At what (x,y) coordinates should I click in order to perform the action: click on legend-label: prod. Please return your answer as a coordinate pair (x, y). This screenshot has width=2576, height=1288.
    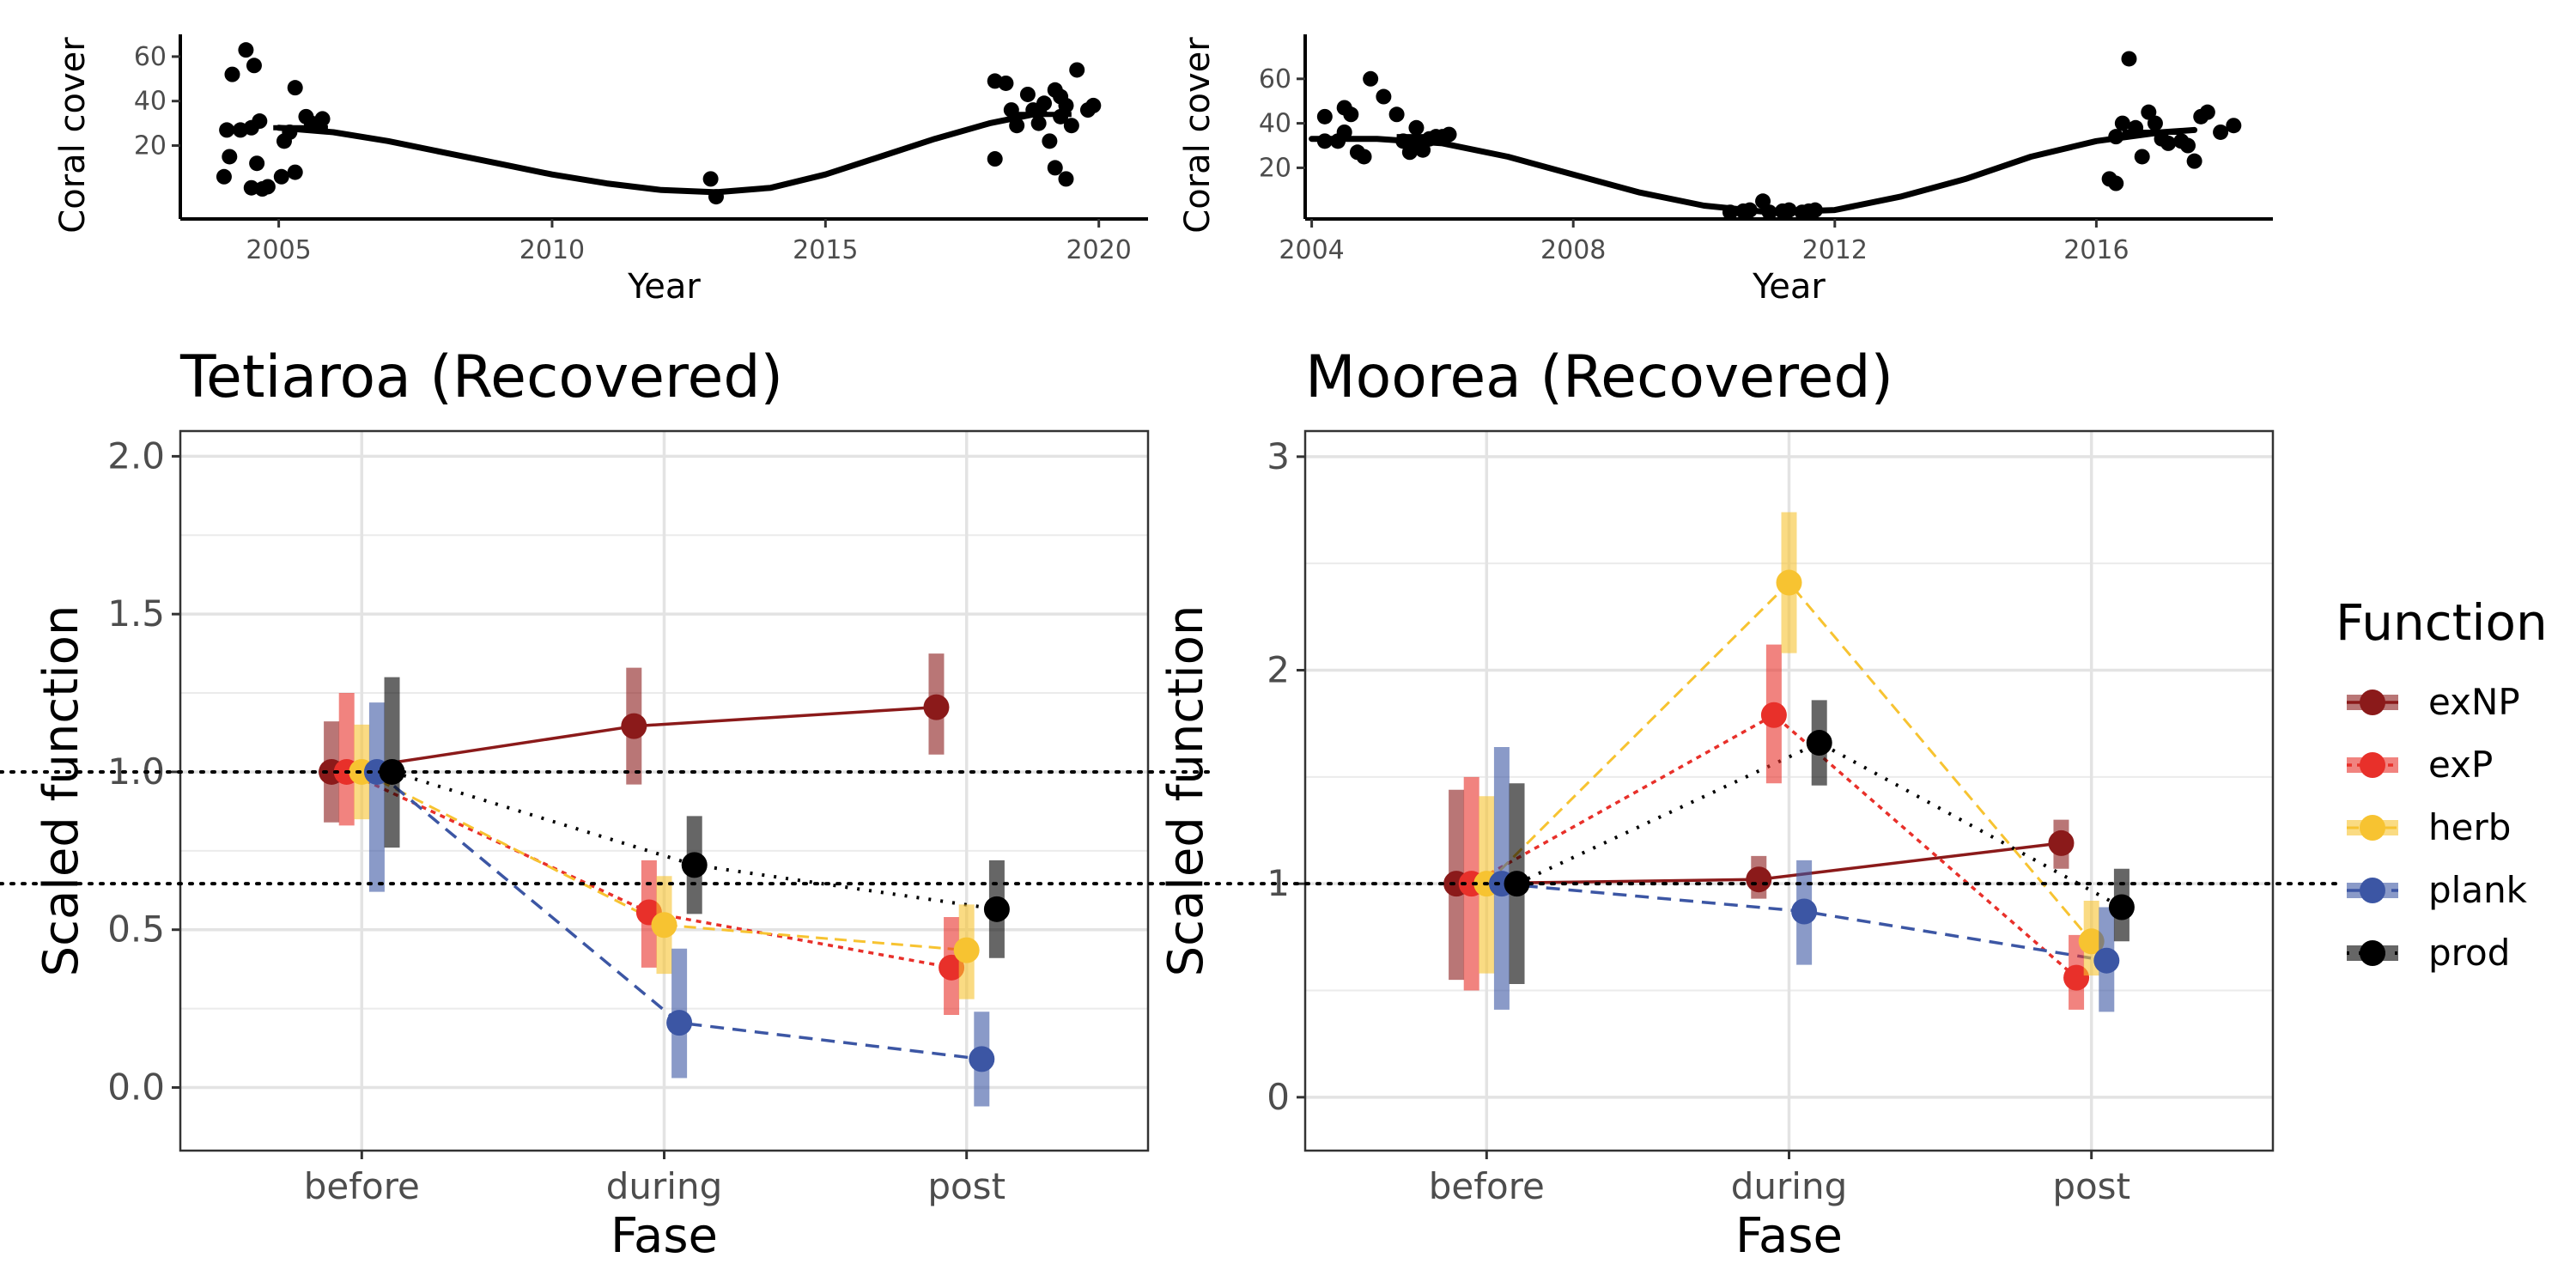
    Looking at the image, I should click on (2469, 953).